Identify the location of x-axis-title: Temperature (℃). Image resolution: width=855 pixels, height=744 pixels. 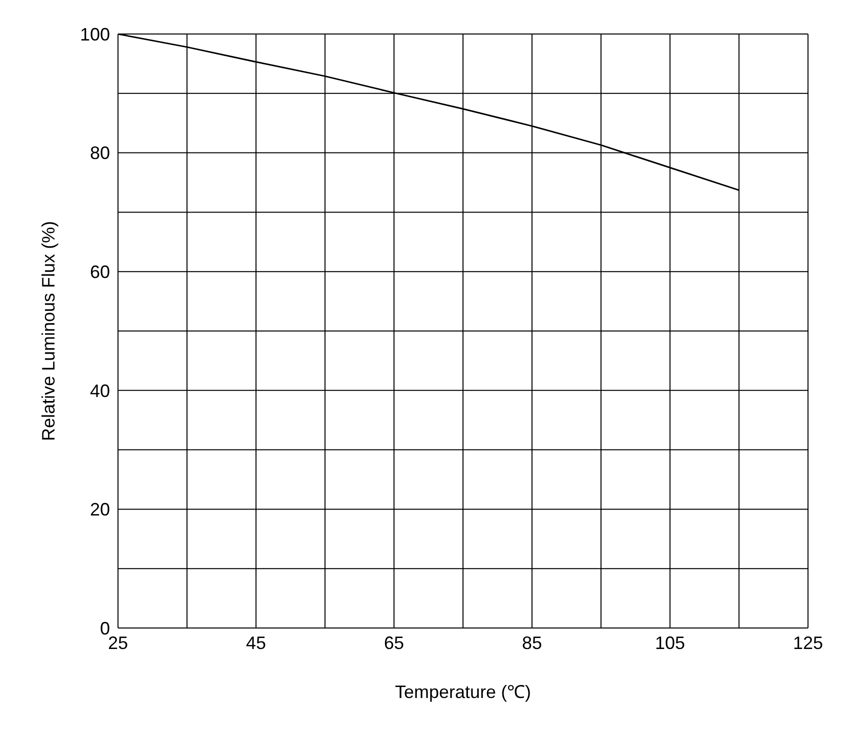
(463, 692).